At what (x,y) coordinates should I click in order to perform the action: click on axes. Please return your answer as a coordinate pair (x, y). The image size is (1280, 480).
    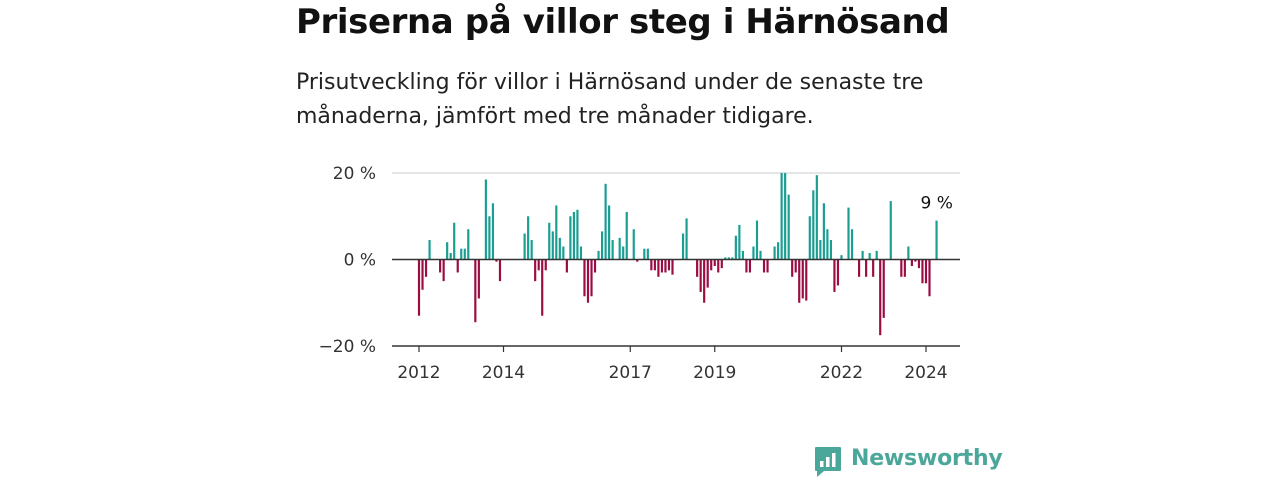
    Looking at the image, I should click on (676, 305).